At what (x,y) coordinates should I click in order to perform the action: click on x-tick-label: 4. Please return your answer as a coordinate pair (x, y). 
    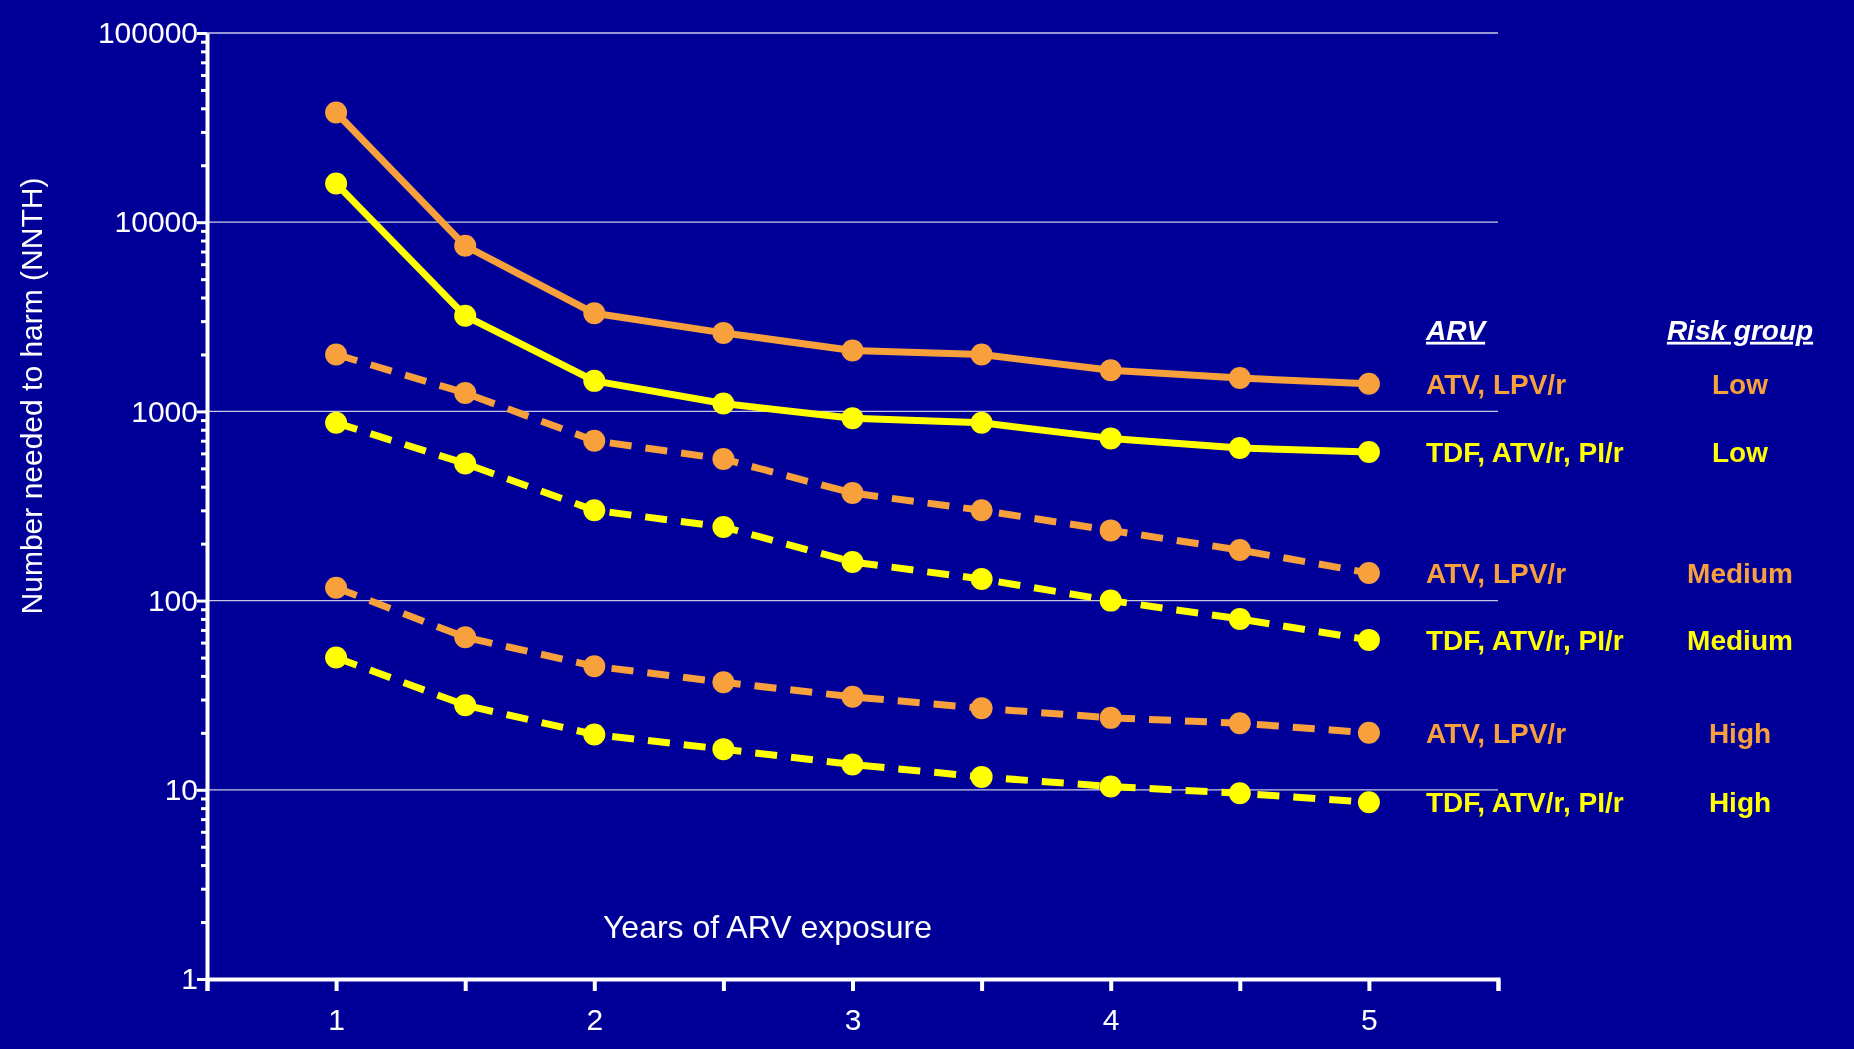
    Looking at the image, I should click on (1111, 1020).